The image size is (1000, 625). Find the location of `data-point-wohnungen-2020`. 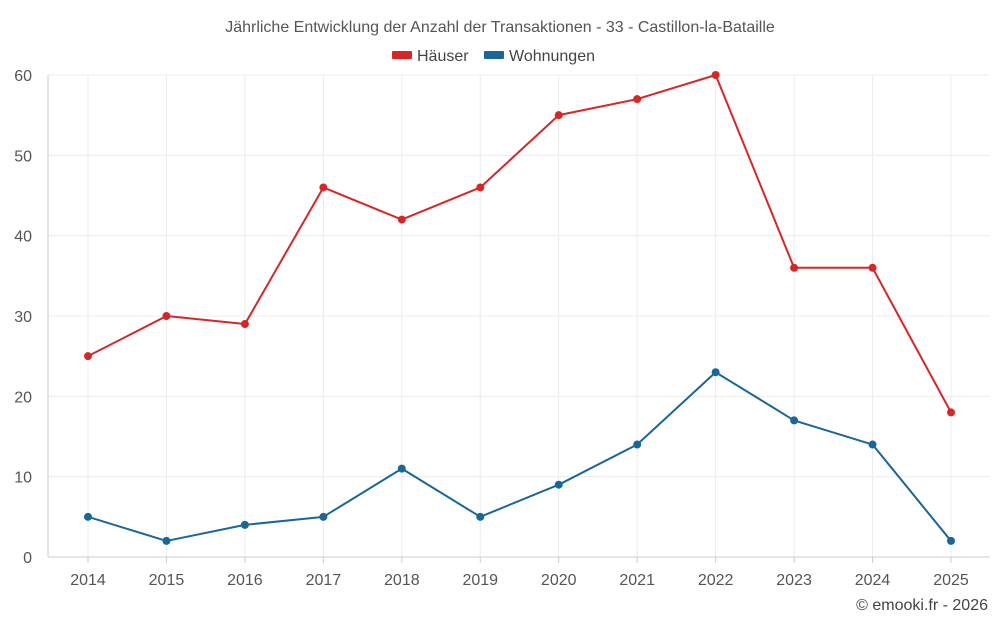

data-point-wohnungen-2020 is located at coordinates (558, 484).